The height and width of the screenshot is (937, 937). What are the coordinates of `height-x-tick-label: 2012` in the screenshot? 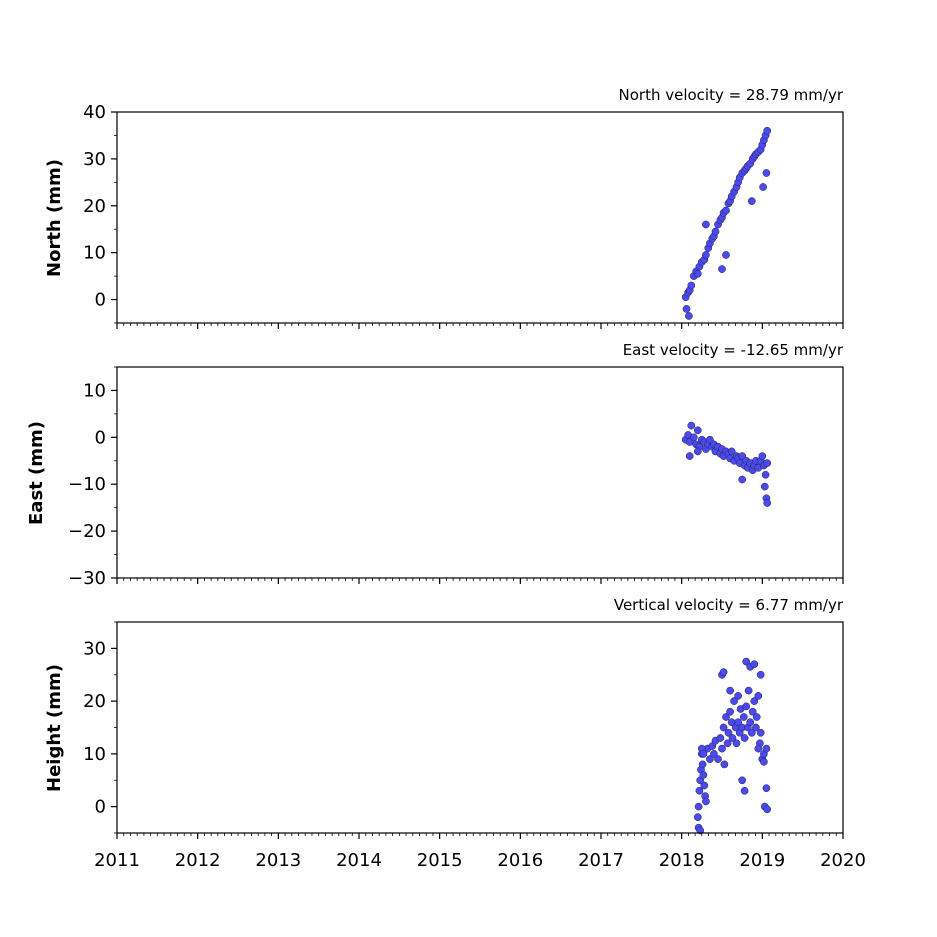 It's located at (198, 860).